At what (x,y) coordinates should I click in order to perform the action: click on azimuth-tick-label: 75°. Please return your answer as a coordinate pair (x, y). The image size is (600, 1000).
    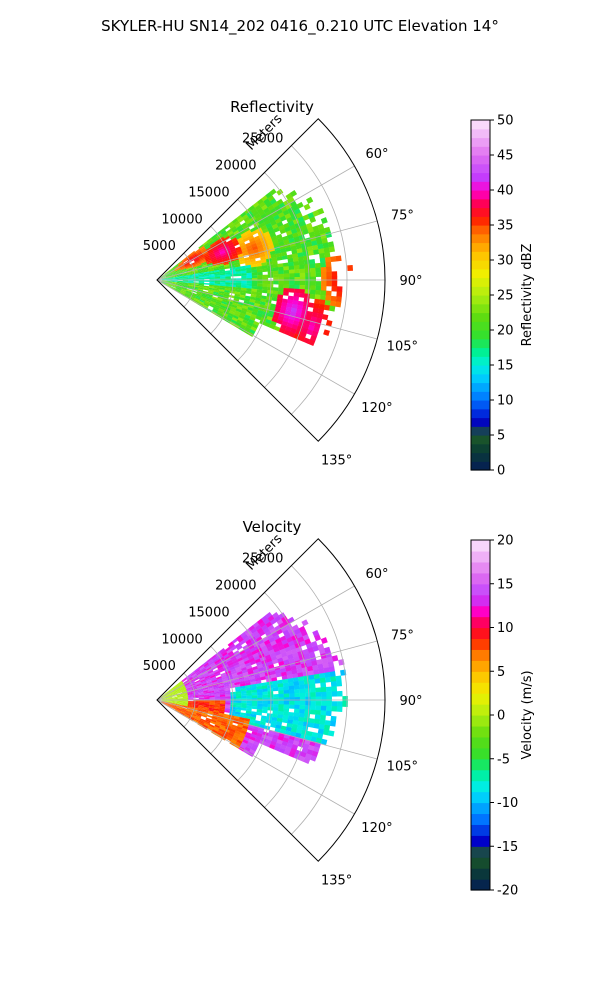
    Looking at the image, I should click on (402, 215).